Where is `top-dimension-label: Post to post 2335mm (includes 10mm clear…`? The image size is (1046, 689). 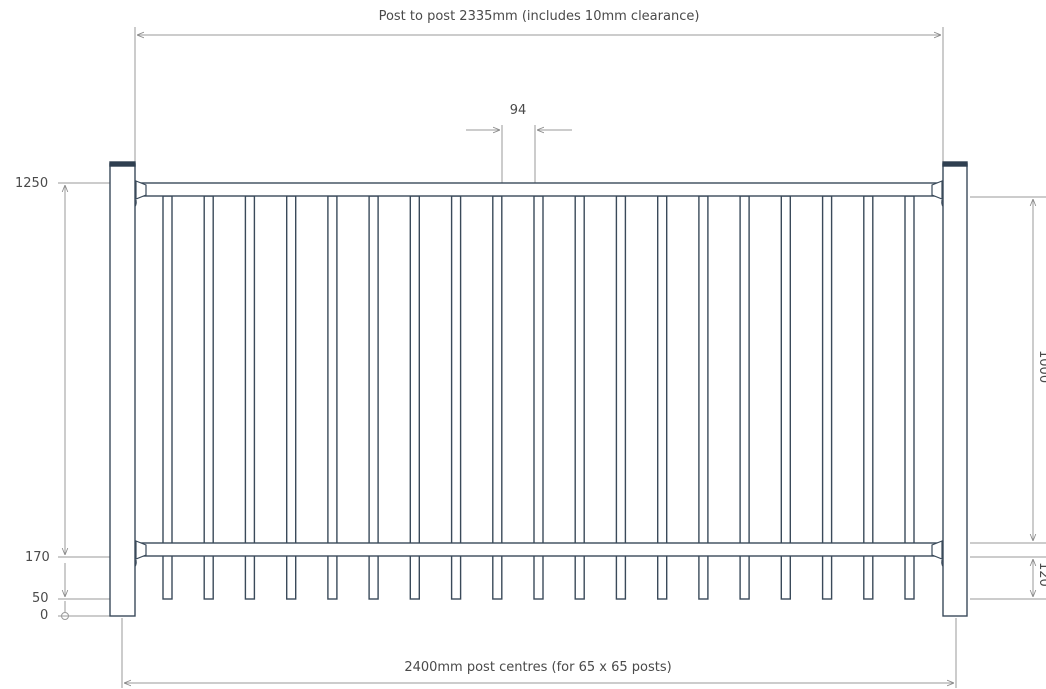 top-dimension-label: Post to post 2335mm (includes 10mm clear… is located at coordinates (539, 16).